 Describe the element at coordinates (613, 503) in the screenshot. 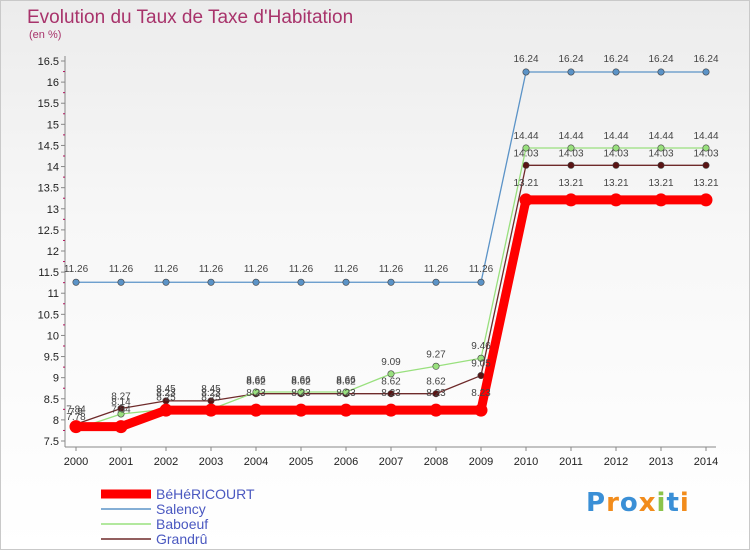

I see `logo-letter: r` at that location.